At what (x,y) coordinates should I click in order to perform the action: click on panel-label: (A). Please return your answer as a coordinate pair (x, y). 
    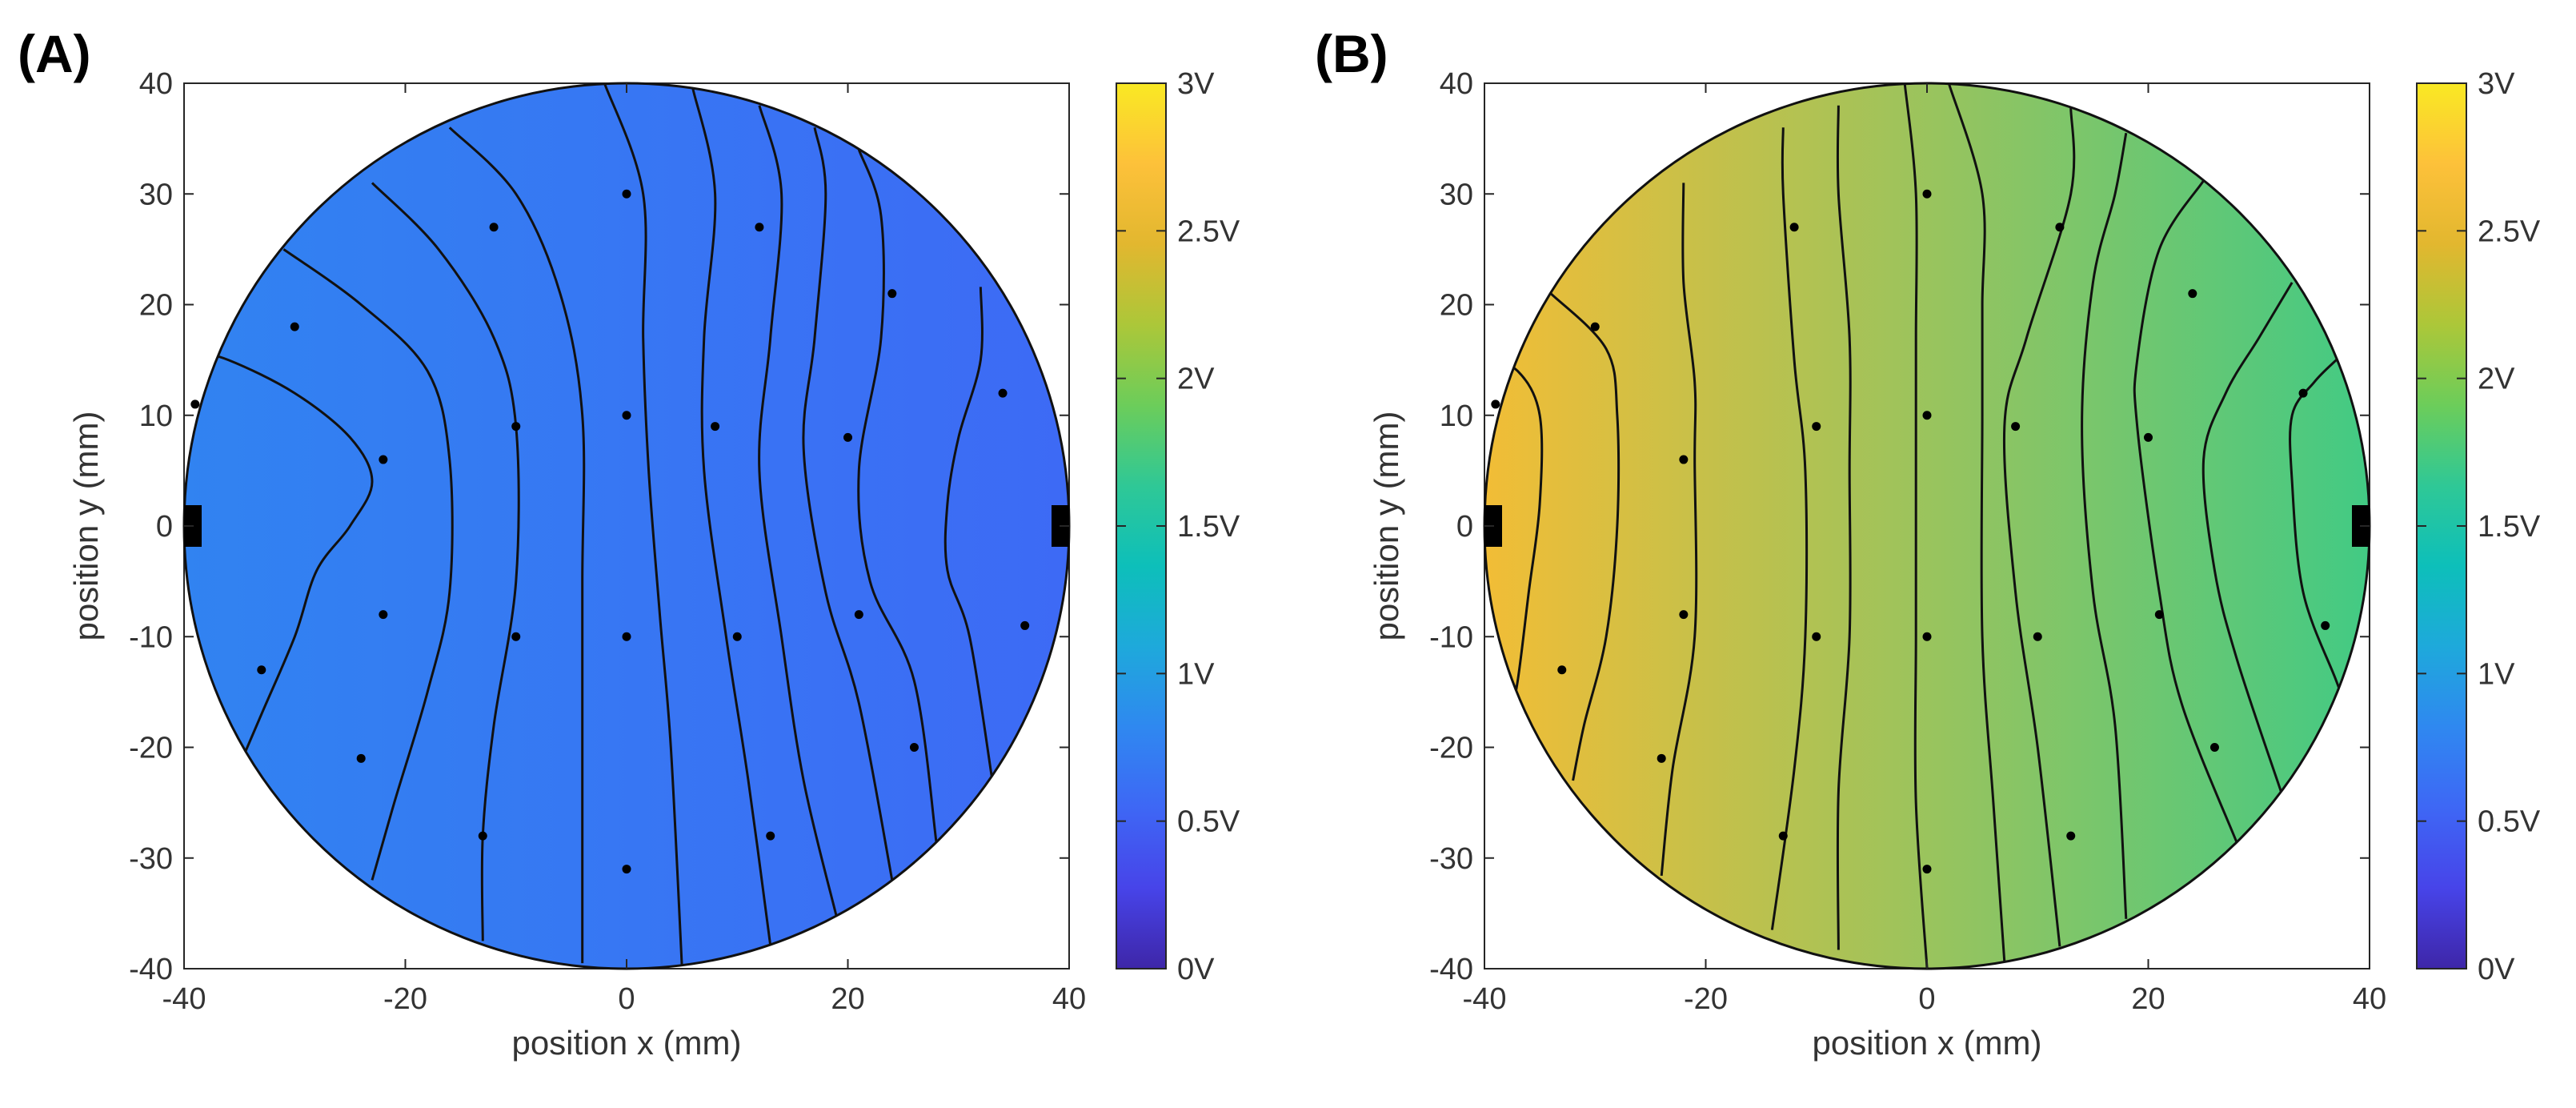
    Looking at the image, I should click on (54, 53).